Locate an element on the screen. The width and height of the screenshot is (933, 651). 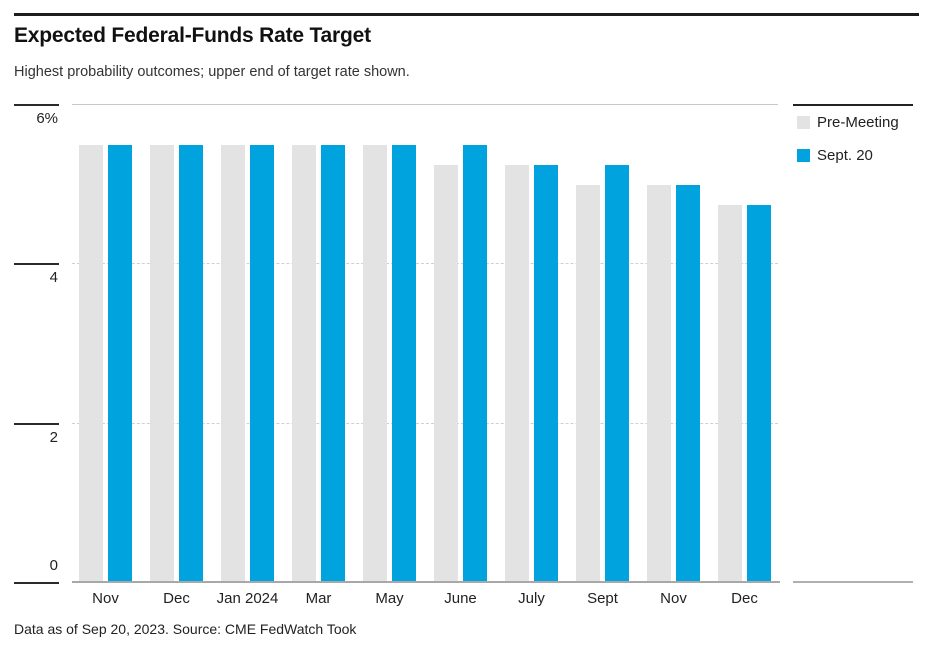
legend-item: Sept. 20 is located at coordinates (855, 156).